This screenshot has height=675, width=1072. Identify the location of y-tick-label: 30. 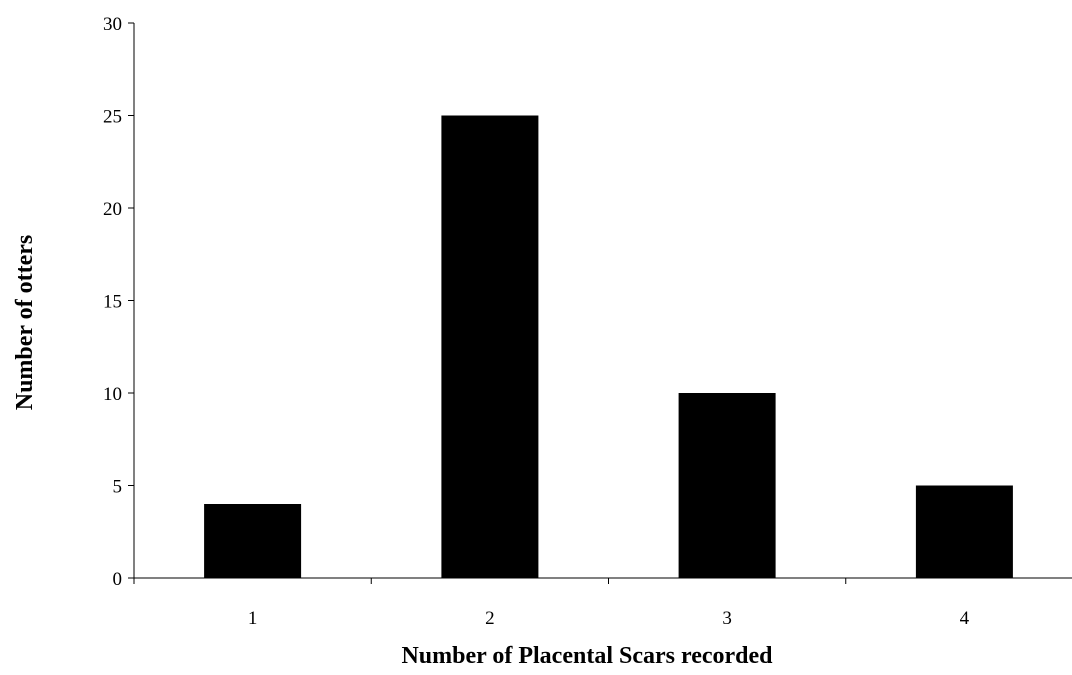
(112, 24).